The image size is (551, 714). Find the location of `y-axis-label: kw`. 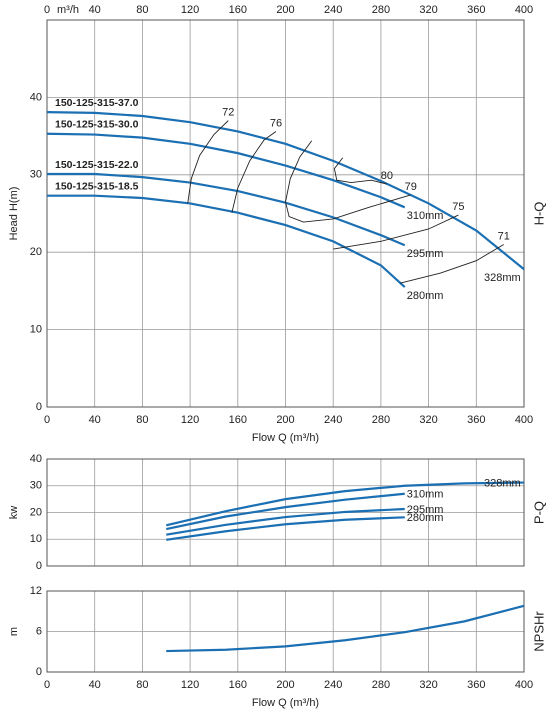

y-axis-label: kw is located at coordinates (14, 513).